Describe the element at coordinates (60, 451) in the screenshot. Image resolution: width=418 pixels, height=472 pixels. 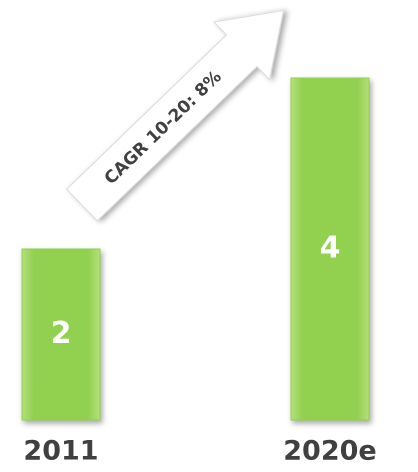
I see `x-tick-label: 2011` at that location.